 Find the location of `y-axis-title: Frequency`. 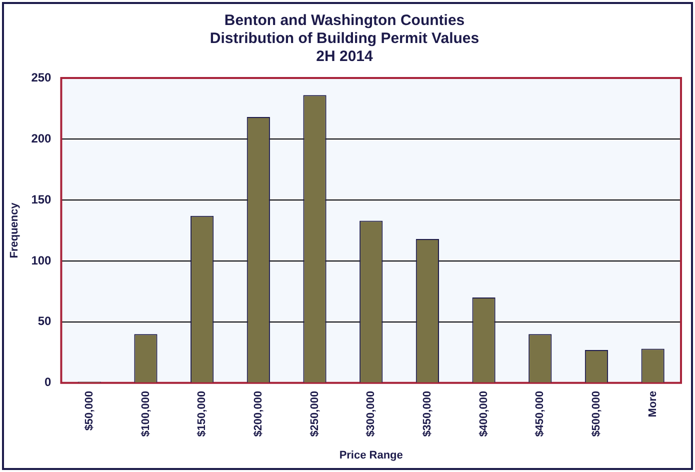

y-axis-title: Frequency is located at coordinates (14, 230).